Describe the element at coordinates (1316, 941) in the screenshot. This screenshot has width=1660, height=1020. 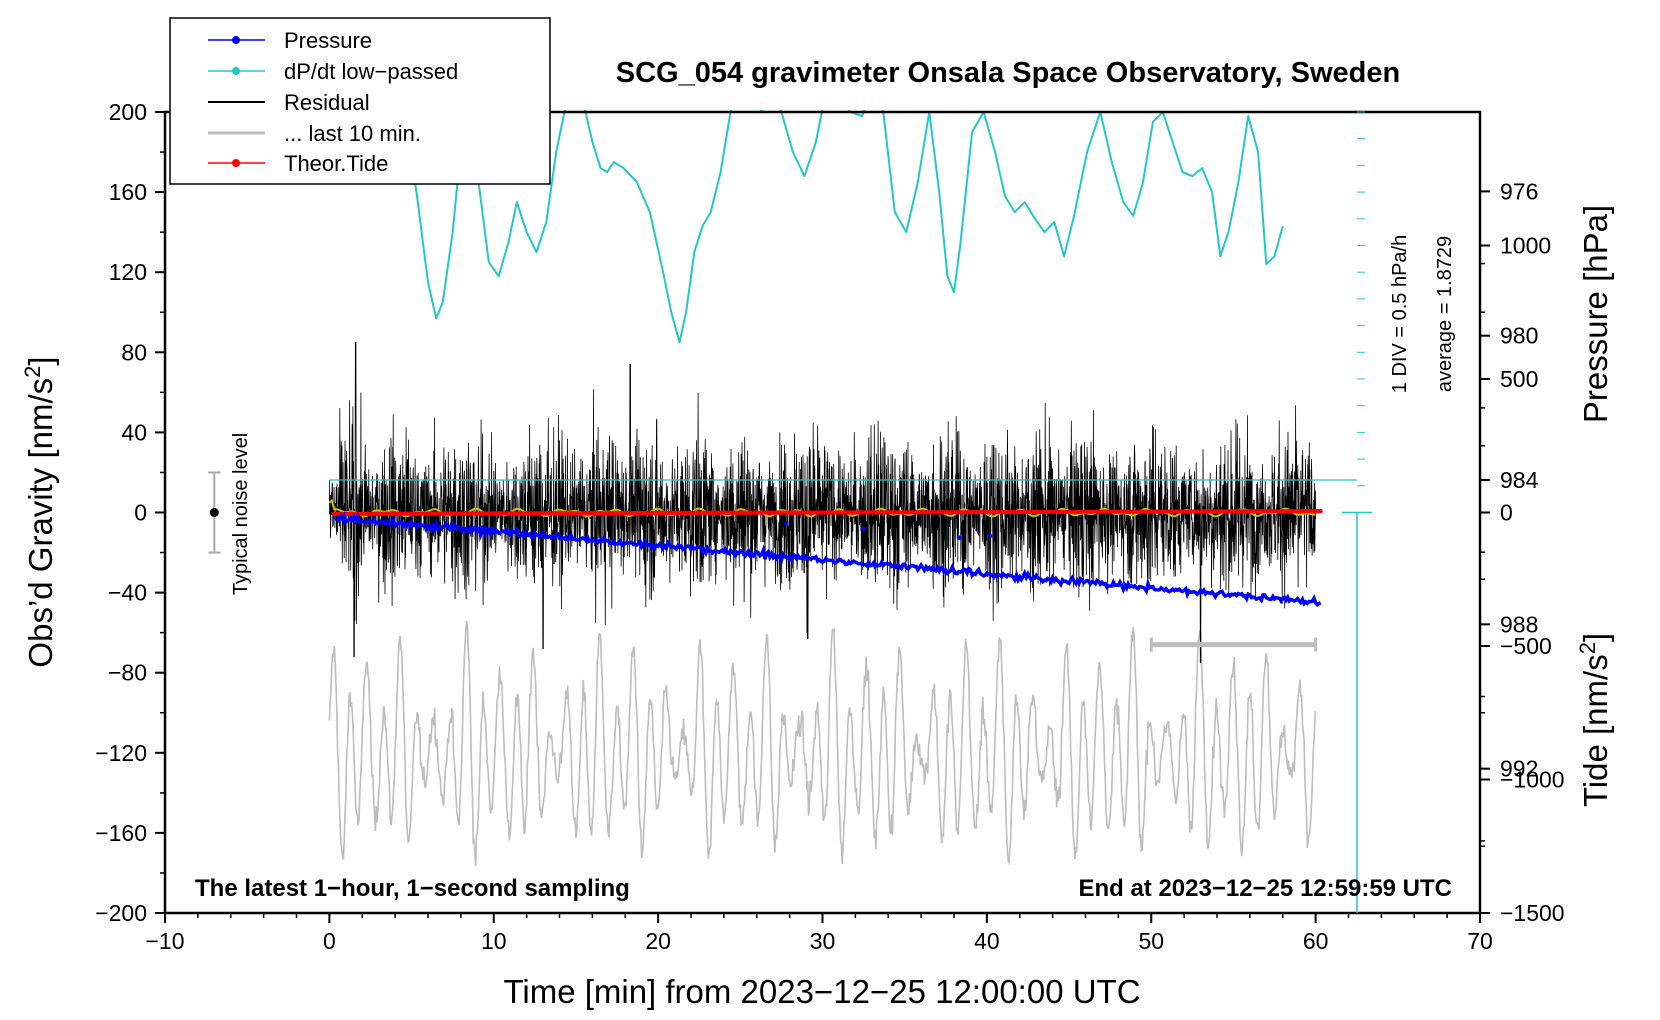
I see `x-tick-label: 60` at that location.